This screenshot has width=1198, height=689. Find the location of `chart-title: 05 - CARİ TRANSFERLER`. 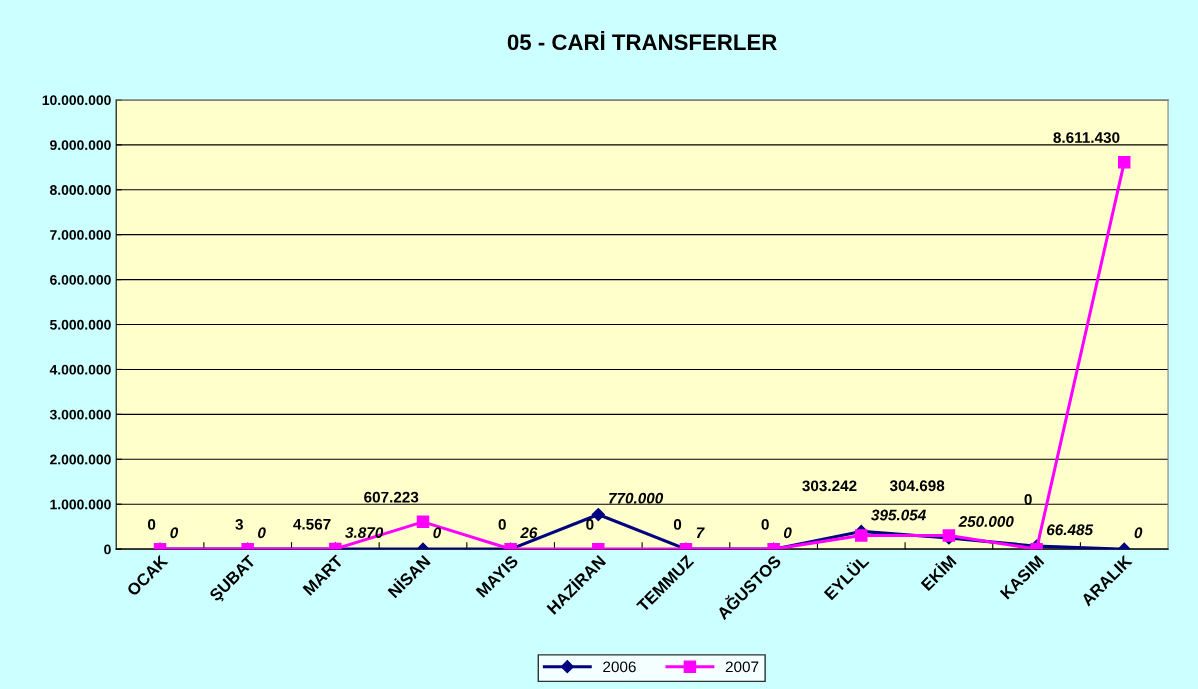

chart-title: 05 - CARİ TRANSFERLER is located at coordinates (642, 40).